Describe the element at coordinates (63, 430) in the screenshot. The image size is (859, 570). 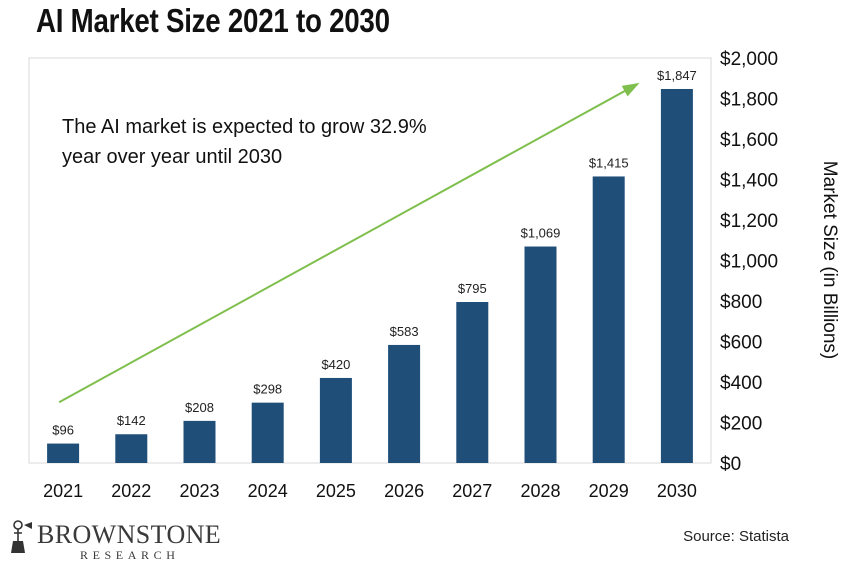
I see `value-label-2021: $96` at that location.